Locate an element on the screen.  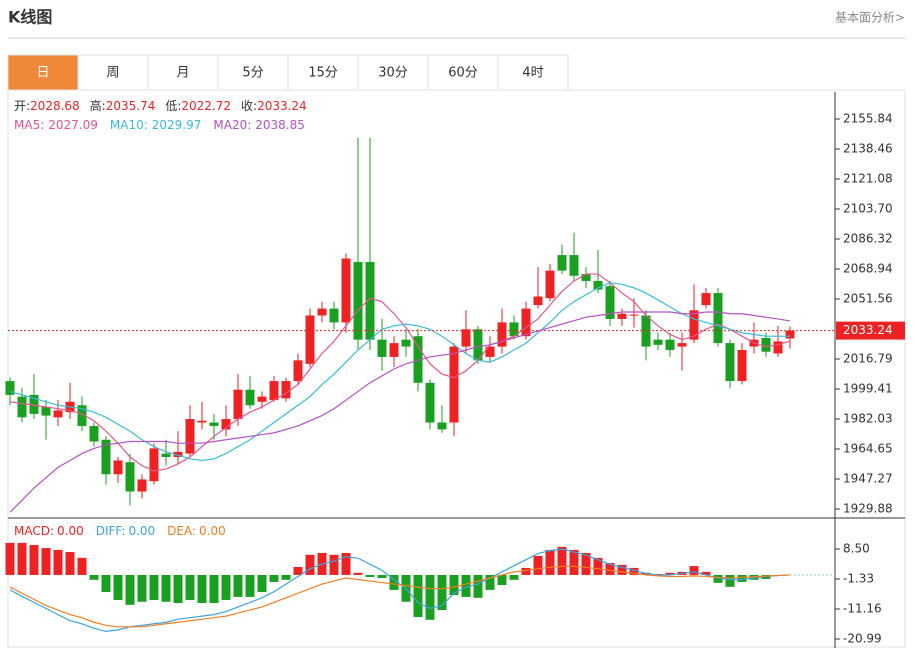
quote-label: 开: is located at coordinates (22, 106).